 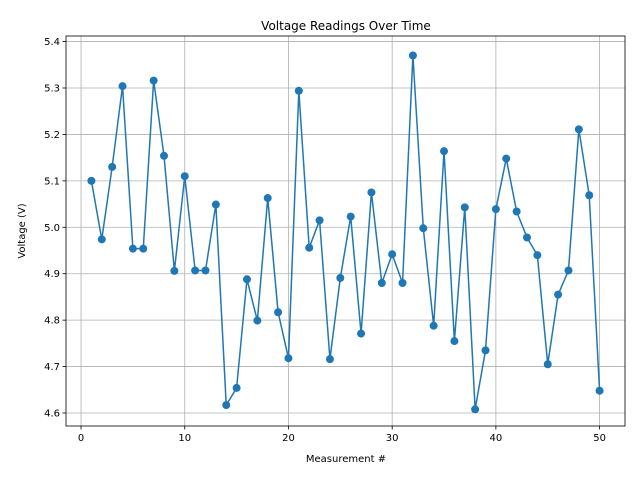 I want to click on y-tick-label: 5.1, so click(x=52, y=181).